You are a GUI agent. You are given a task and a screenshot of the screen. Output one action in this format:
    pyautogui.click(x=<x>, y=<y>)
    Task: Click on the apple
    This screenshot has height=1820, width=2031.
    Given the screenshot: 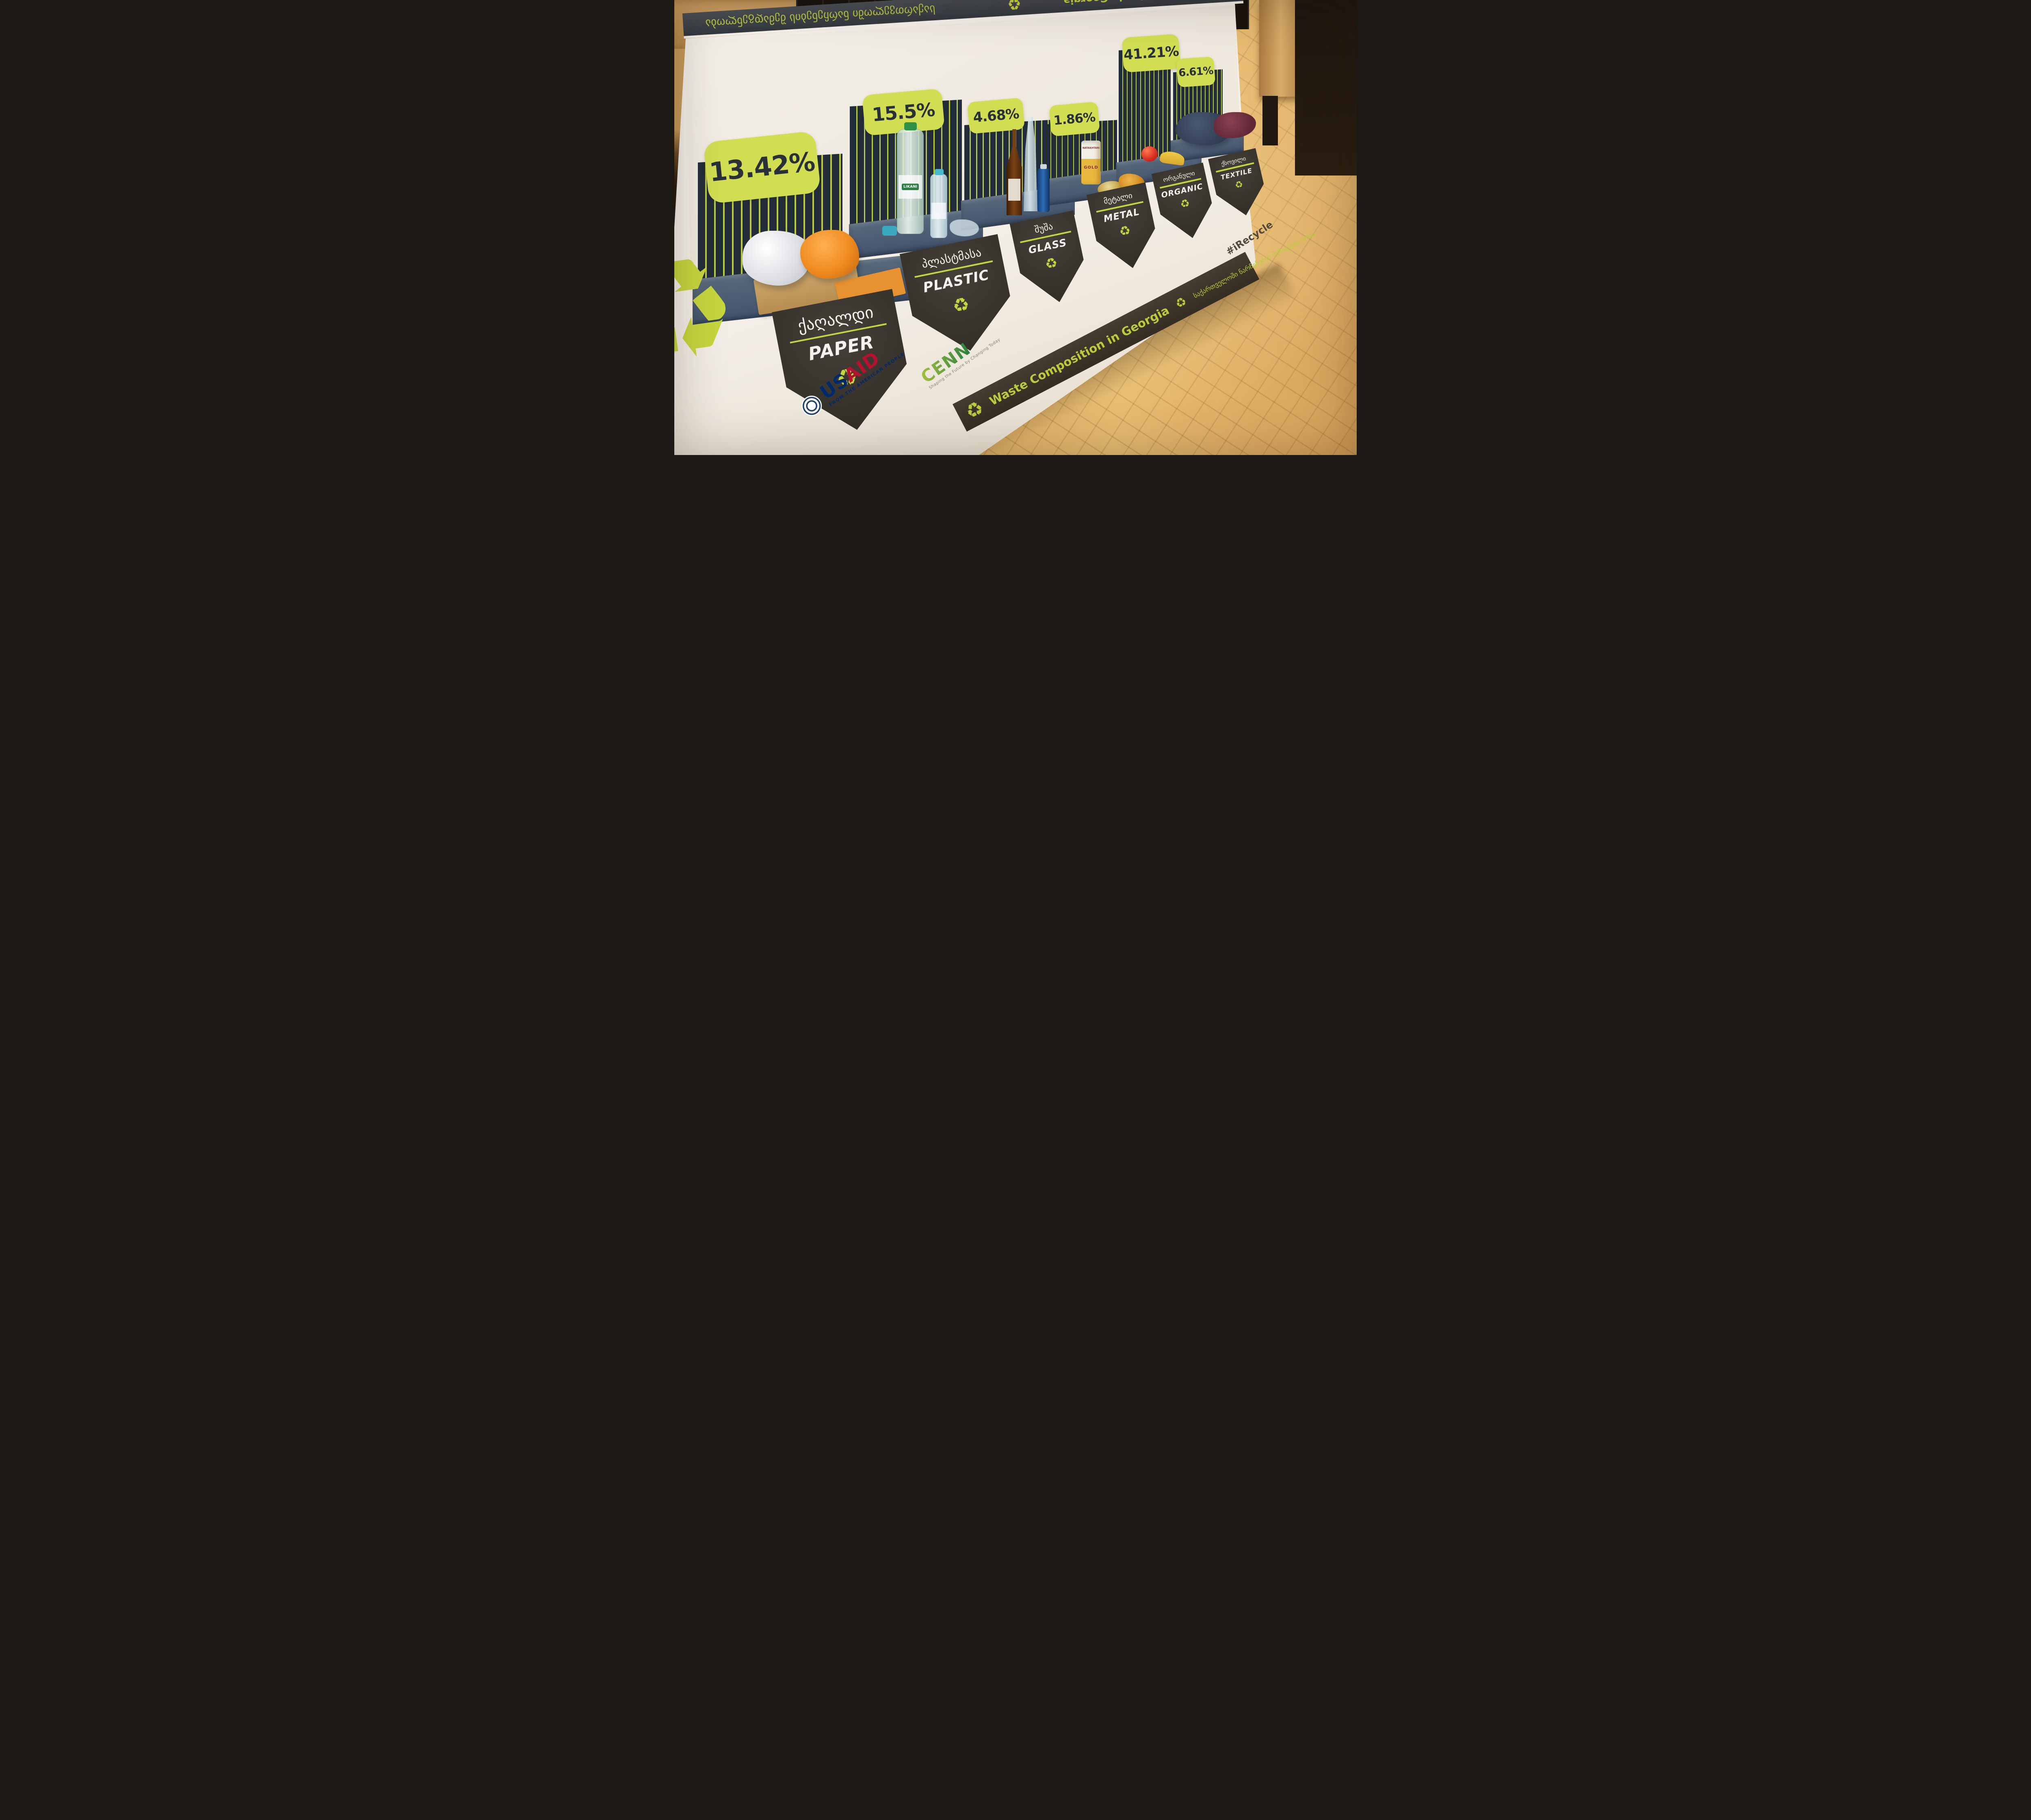 What is the action you would take?
    pyautogui.click(x=1149, y=154)
    